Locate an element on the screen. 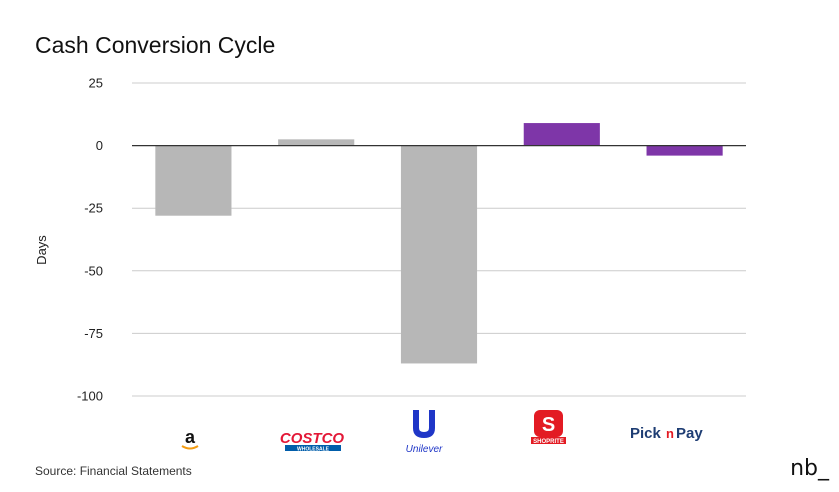 The image size is (839, 492). y-tick-label: -25 is located at coordinates (93, 208).